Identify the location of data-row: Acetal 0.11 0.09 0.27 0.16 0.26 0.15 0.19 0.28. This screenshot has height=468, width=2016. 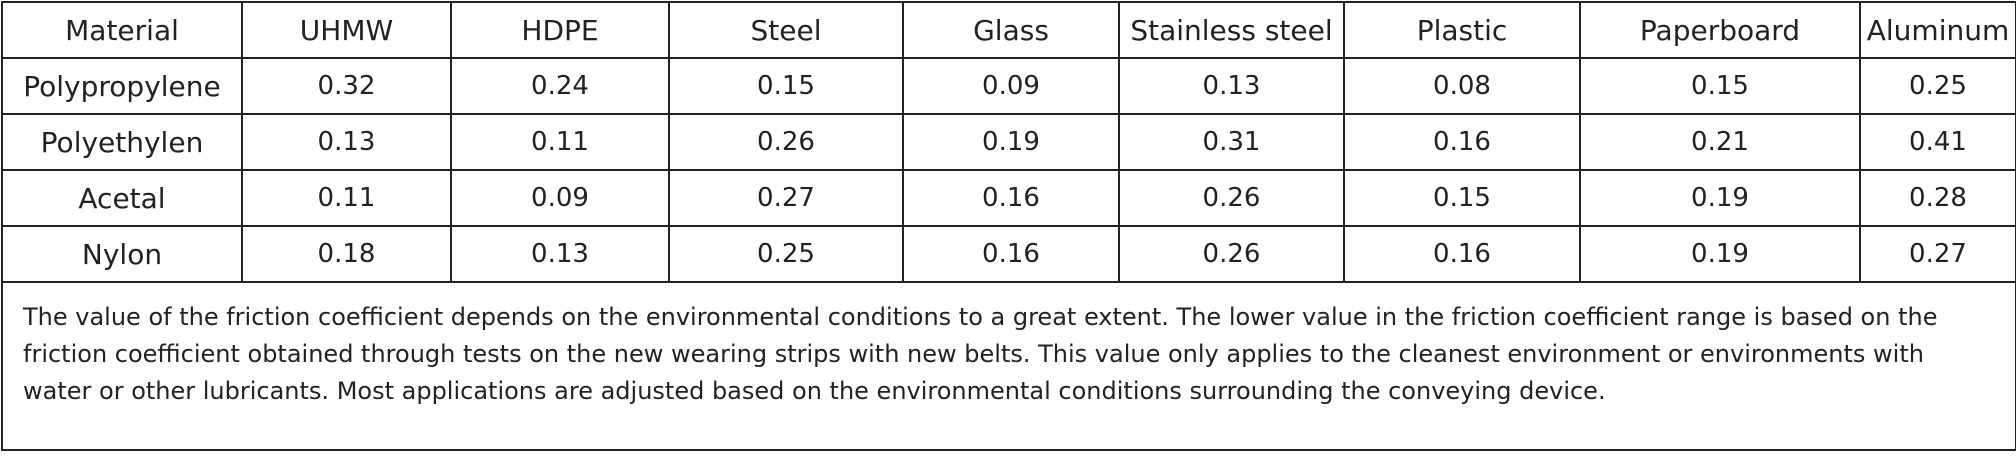
(1008, 198).